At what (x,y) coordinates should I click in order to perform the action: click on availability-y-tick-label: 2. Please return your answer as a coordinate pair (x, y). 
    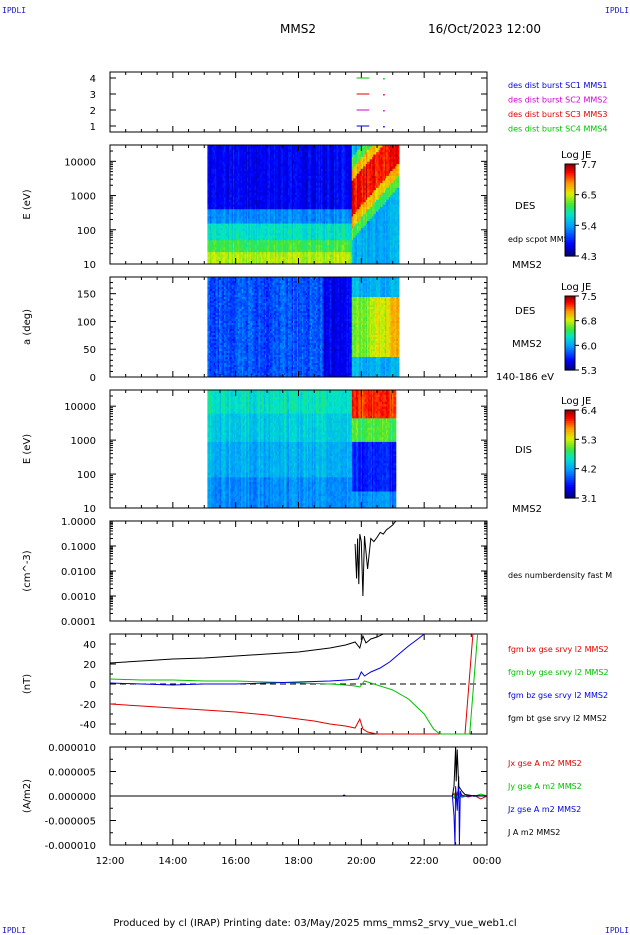
    Looking at the image, I should click on (93, 111).